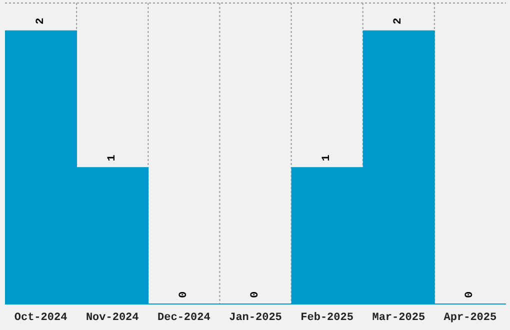  I want to click on x-tick-label: Nov-2024, so click(113, 318).